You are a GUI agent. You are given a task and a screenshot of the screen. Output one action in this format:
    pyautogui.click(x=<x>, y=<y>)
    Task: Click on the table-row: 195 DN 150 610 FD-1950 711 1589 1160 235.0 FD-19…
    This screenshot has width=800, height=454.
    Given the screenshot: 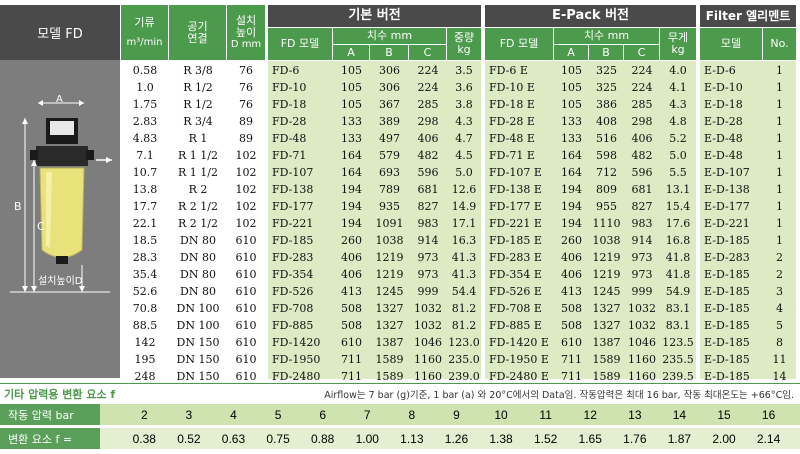 What is the action you would take?
    pyautogui.click(x=458, y=359)
    